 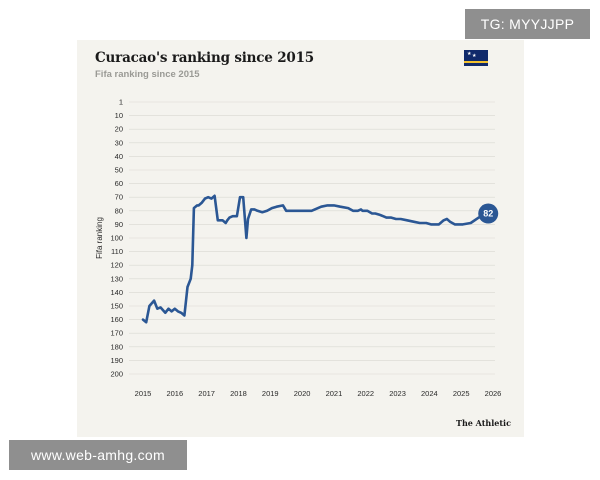 I want to click on x-tick-label: 2019, so click(x=270, y=393).